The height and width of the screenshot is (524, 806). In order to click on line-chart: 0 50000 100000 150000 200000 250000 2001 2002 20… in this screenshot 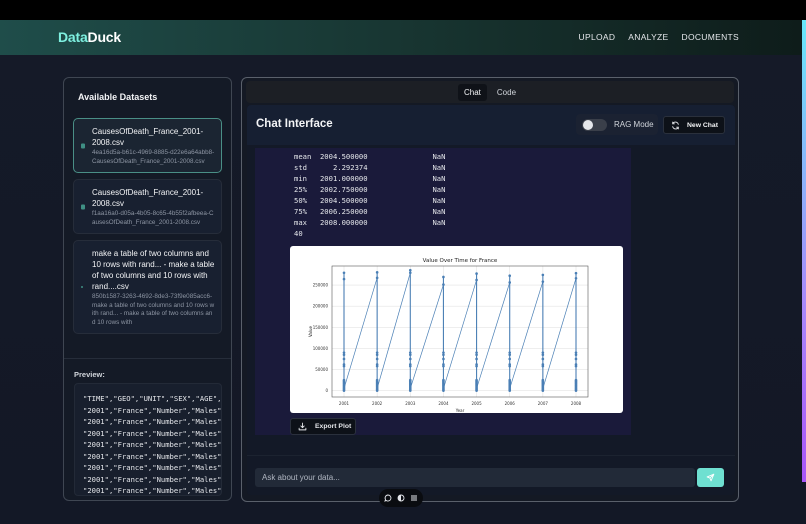, I will do `click(448, 335)`.